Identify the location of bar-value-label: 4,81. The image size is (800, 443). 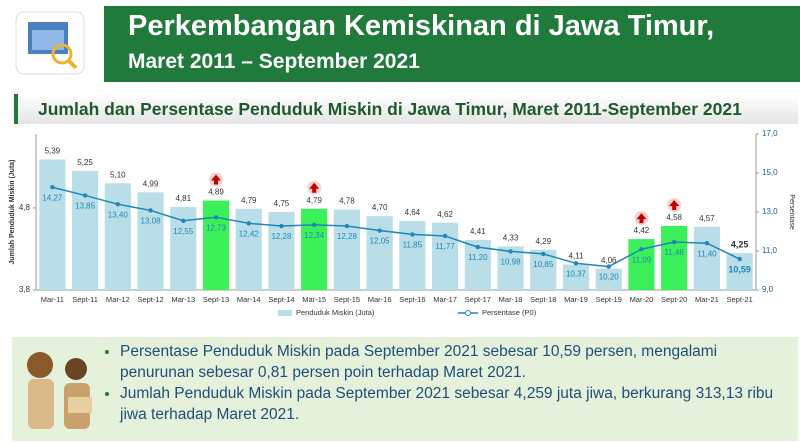
(183, 198).